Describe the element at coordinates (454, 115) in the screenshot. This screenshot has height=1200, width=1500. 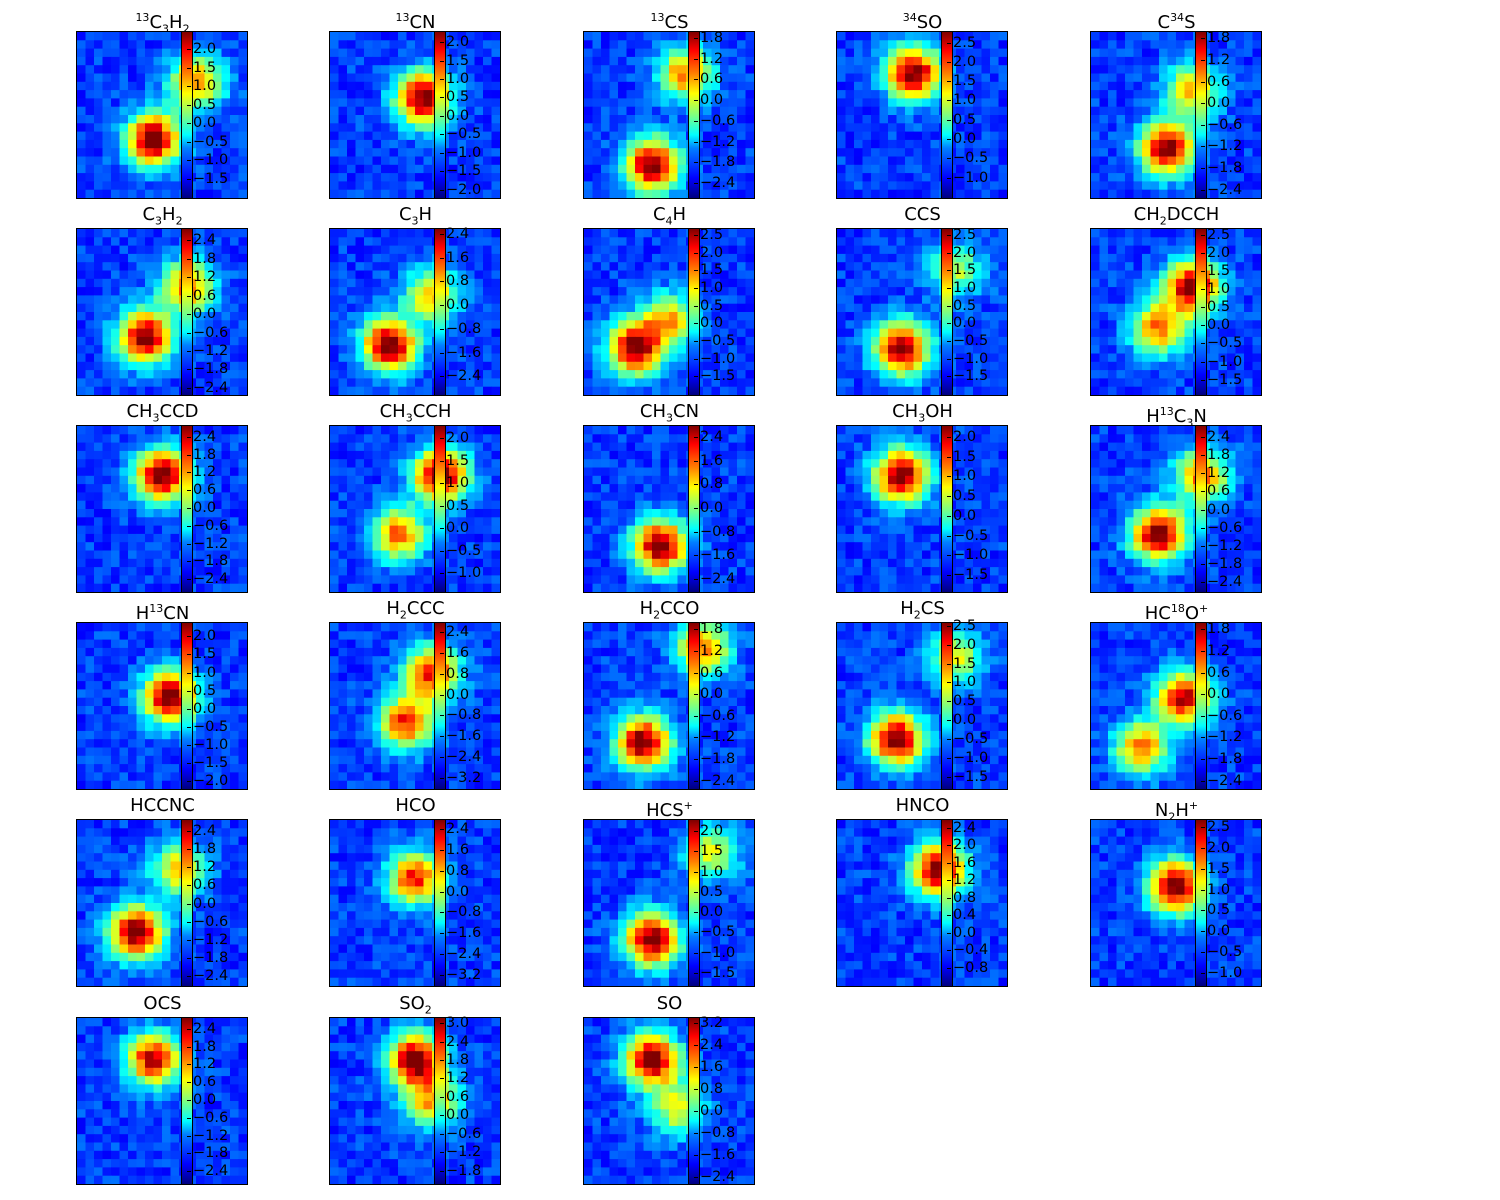
I see `colorbar-tick-label: 0.0` at that location.